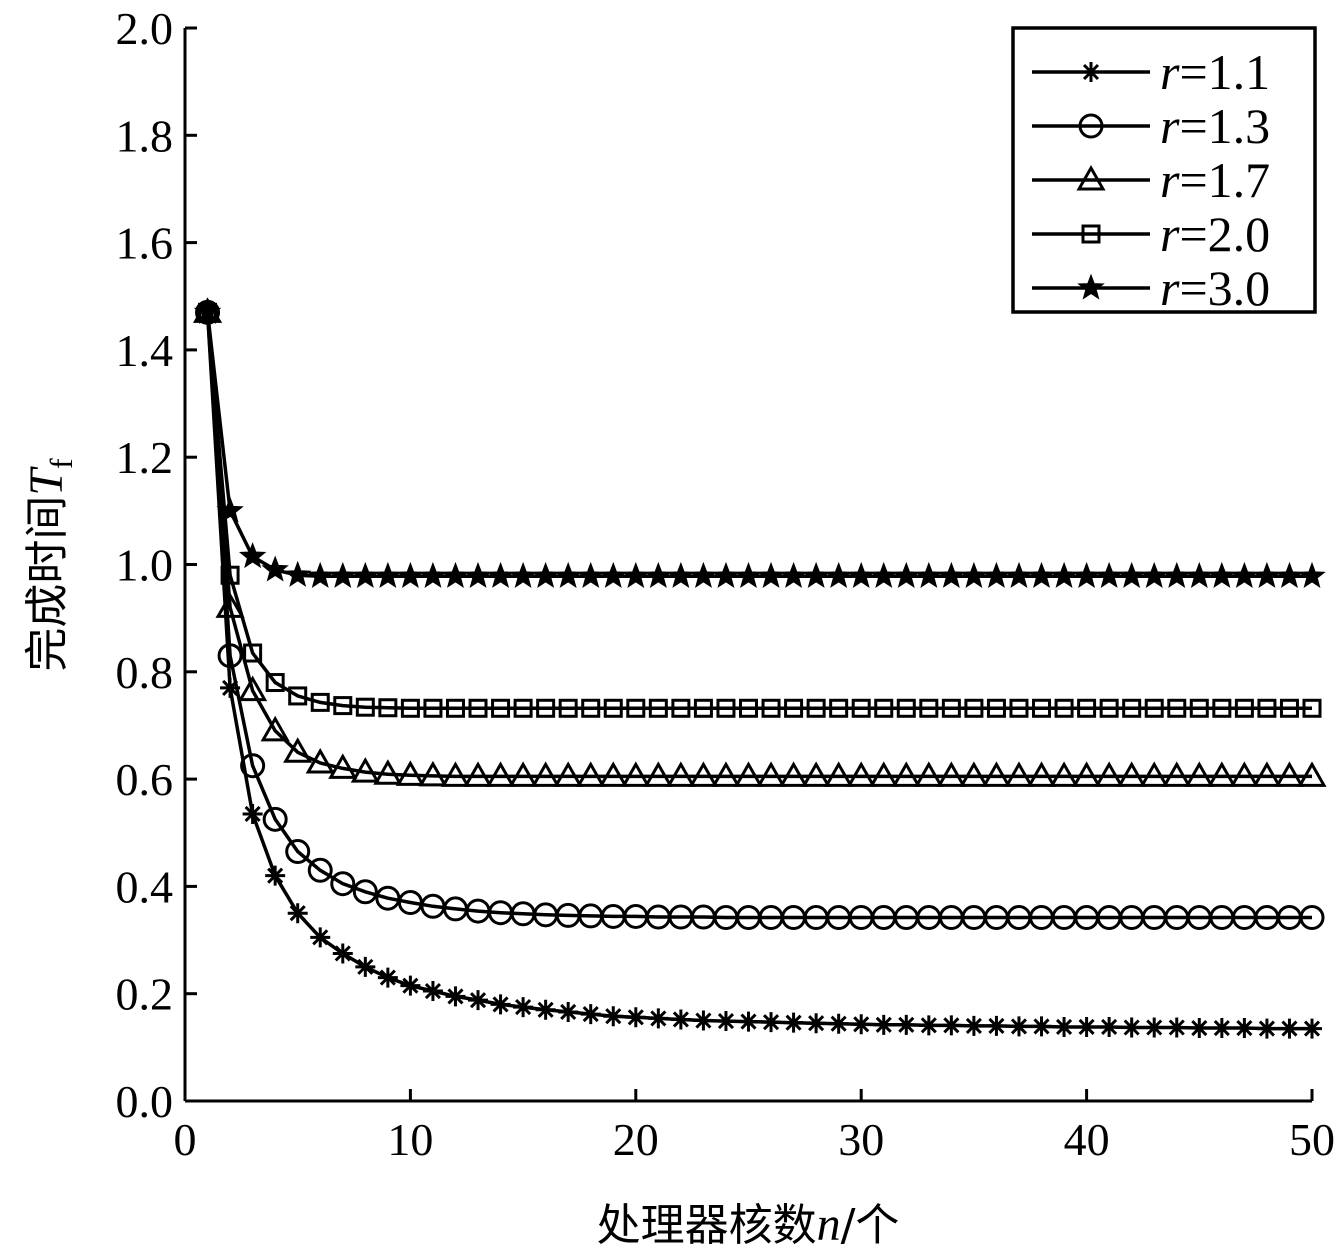  I want to click on x-axis-title: 处理器核数n/个, so click(748, 1224).